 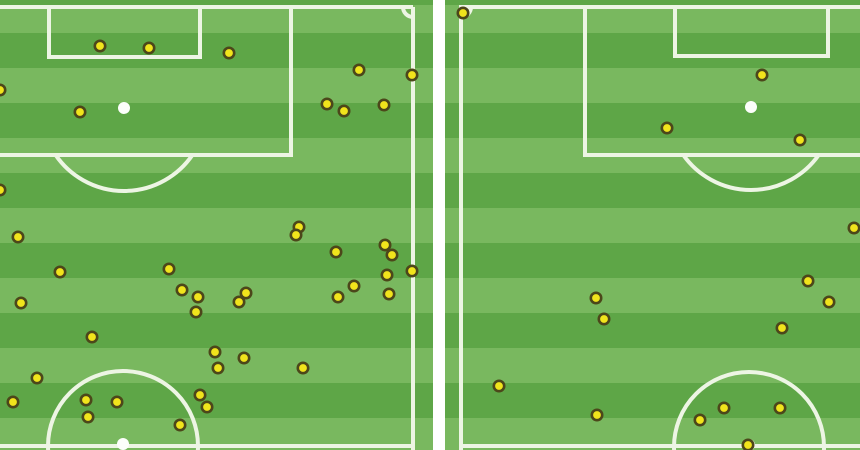 What do you see at coordinates (123, 444) in the screenshot?
I see `left-center-spot` at bounding box center [123, 444].